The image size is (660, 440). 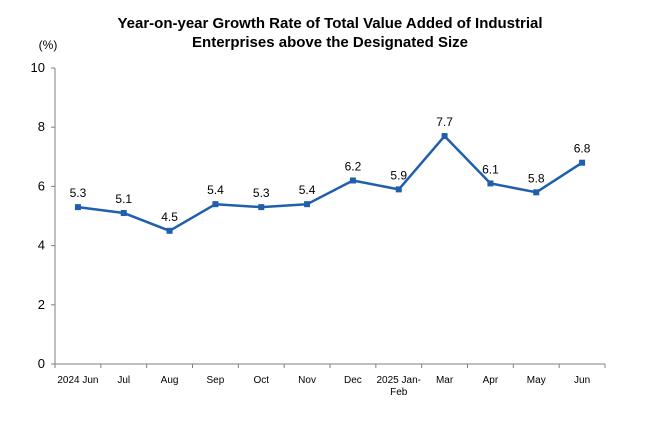 I want to click on x-tick-label: 2025 Jan-, so click(x=399, y=380).